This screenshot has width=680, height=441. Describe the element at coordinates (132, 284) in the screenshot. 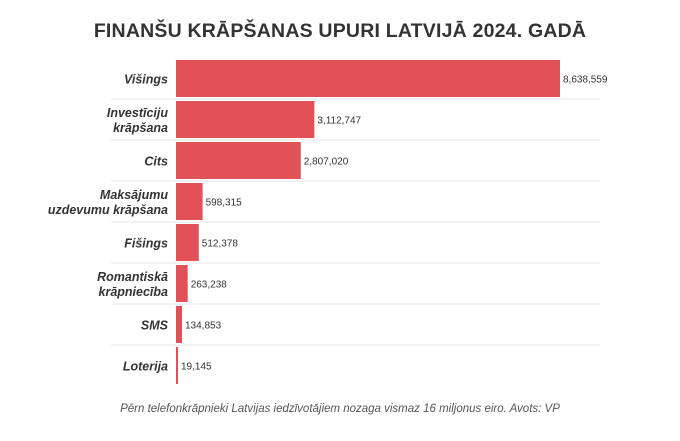

I see `category-label: Romantiskā krāpniecība` at that location.